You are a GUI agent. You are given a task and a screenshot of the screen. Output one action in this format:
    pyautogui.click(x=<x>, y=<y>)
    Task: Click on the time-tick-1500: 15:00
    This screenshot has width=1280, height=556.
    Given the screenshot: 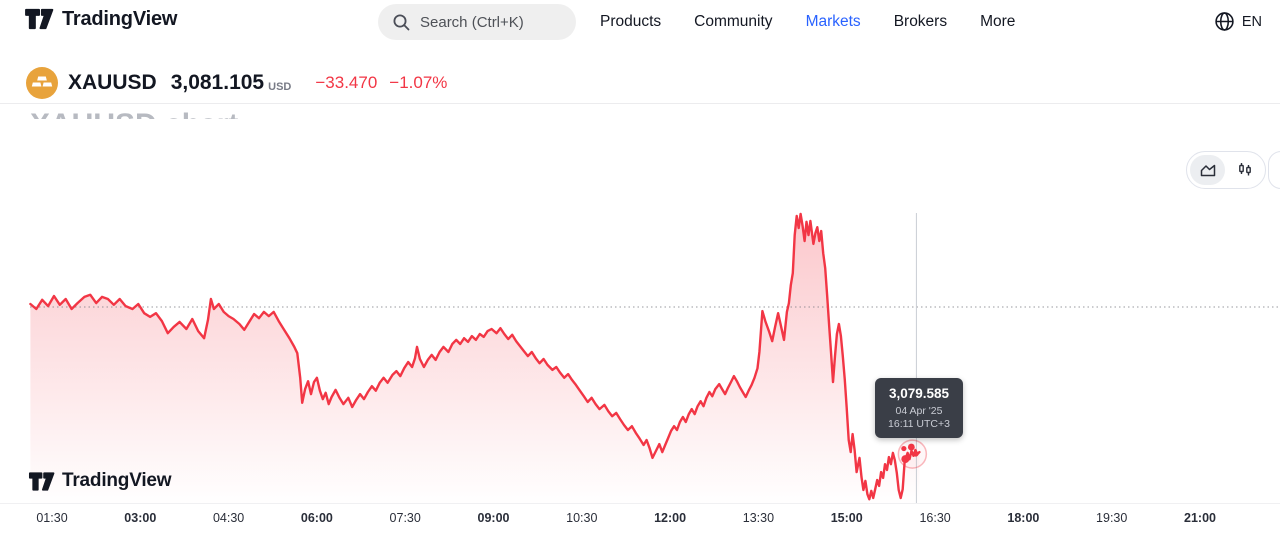 What is the action you would take?
    pyautogui.click(x=846, y=518)
    